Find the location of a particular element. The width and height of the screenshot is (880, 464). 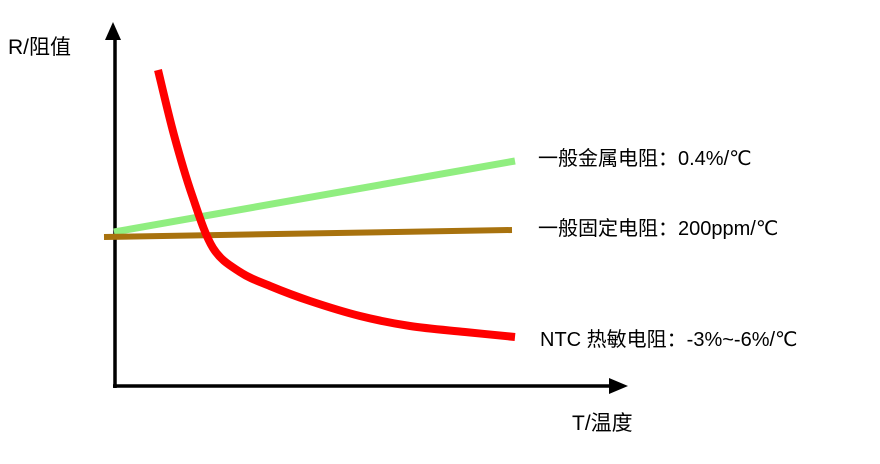

x-axis-arrow-icon is located at coordinates (618, 386).